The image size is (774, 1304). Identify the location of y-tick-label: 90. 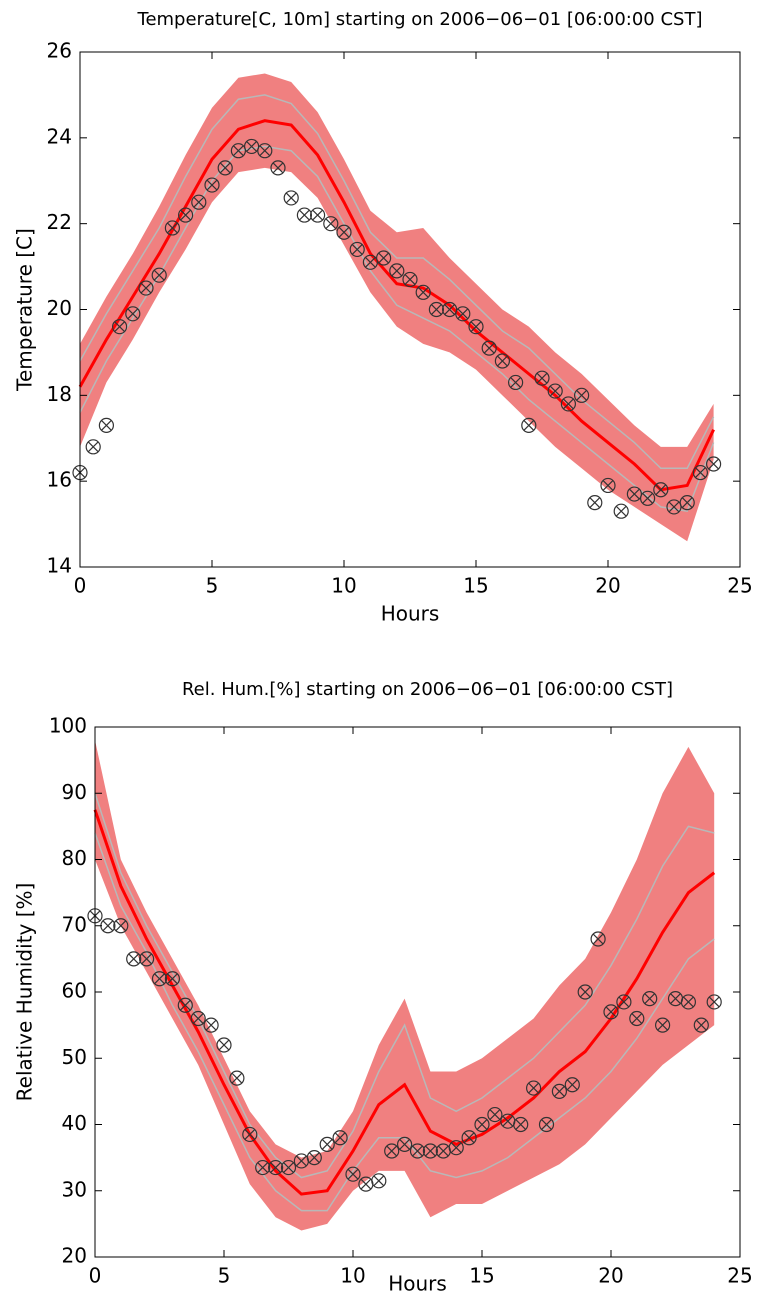
(74, 792).